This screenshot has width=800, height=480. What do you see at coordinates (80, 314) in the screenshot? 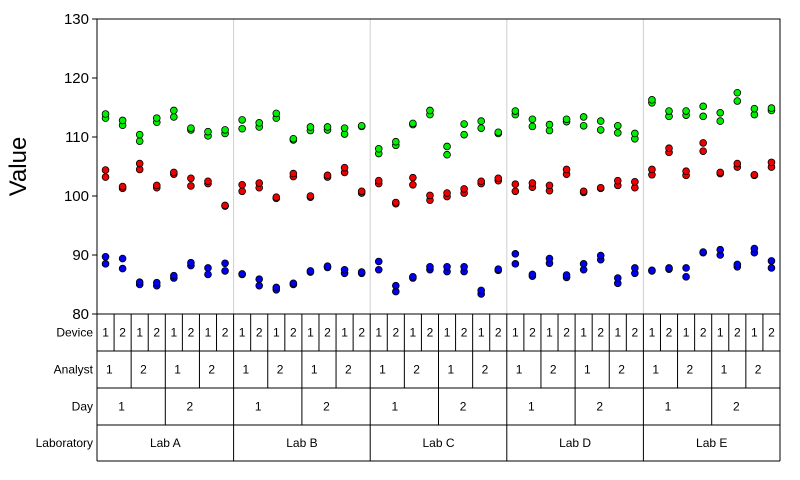
I see `y-tick-label: 80` at bounding box center [80, 314].